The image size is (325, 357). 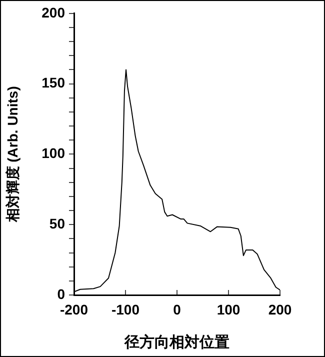 What do you see at coordinates (54, 12) in the screenshot?
I see `y-tick-label: 200` at bounding box center [54, 12].